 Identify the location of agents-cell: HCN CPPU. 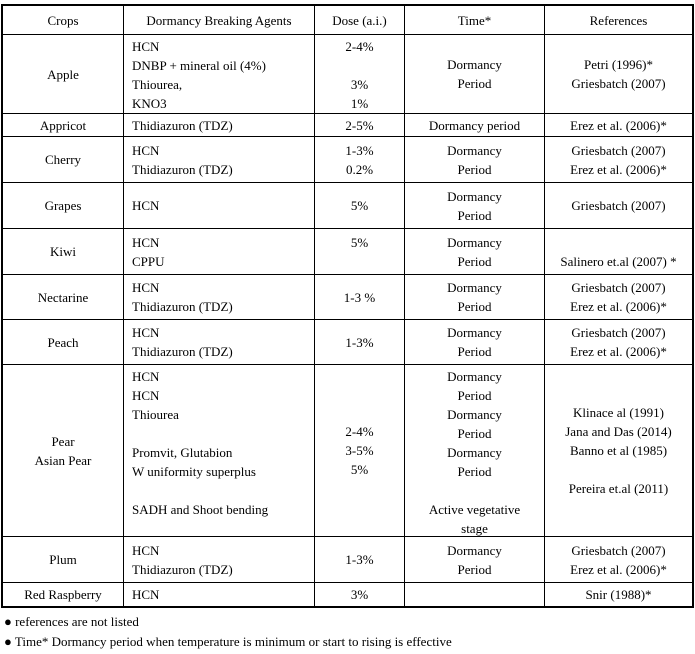
(219, 251).